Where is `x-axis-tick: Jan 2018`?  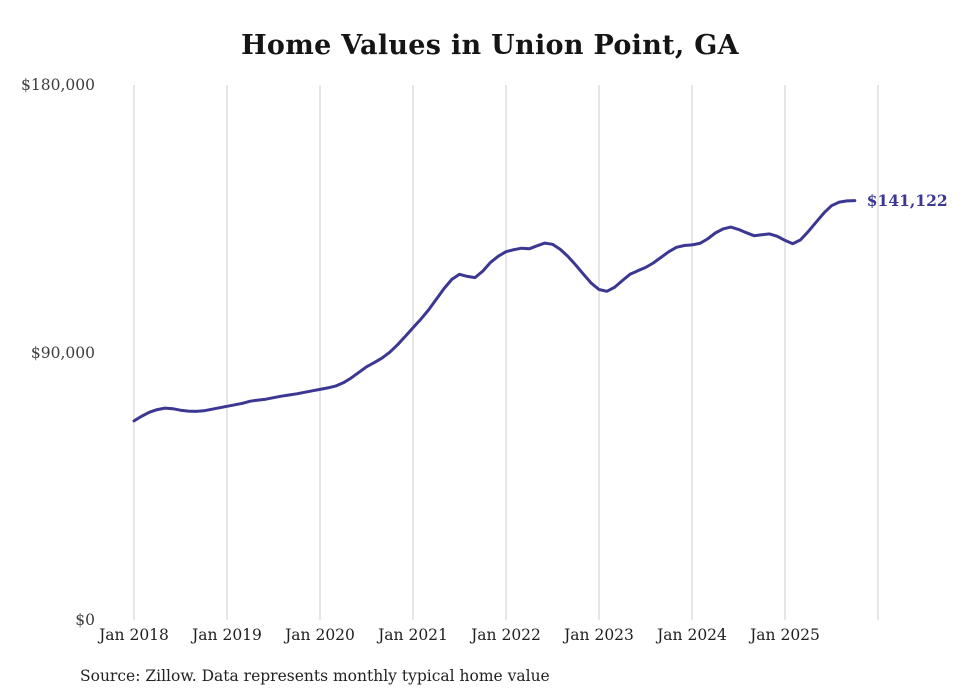 x-axis-tick: Jan 2018 is located at coordinates (134, 635).